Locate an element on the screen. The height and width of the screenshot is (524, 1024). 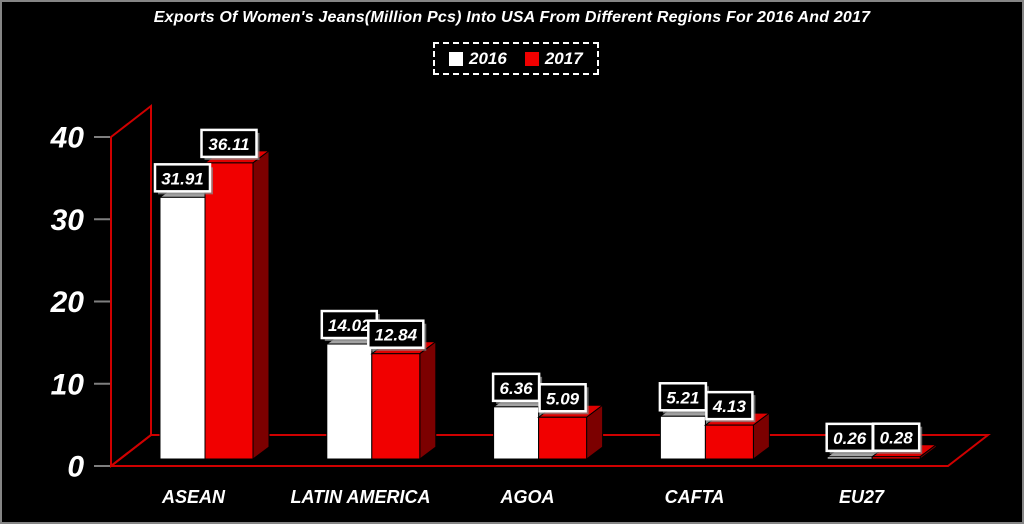
value-label-2017-asean-box is located at coordinates (229, 143).